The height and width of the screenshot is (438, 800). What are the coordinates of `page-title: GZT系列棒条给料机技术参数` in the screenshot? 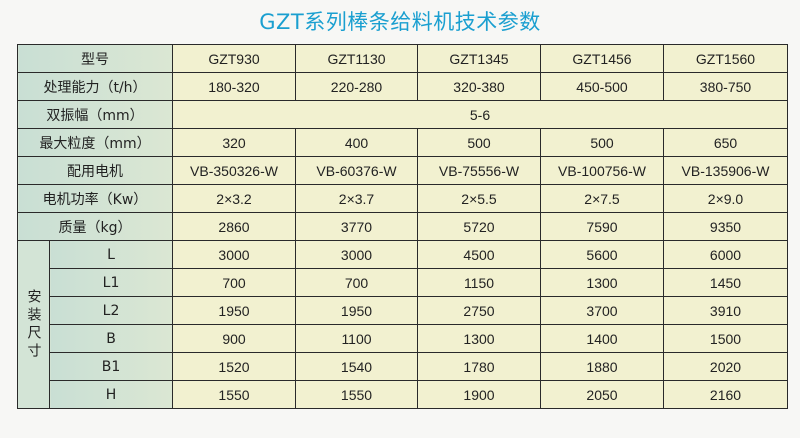 It's located at (400, 22).